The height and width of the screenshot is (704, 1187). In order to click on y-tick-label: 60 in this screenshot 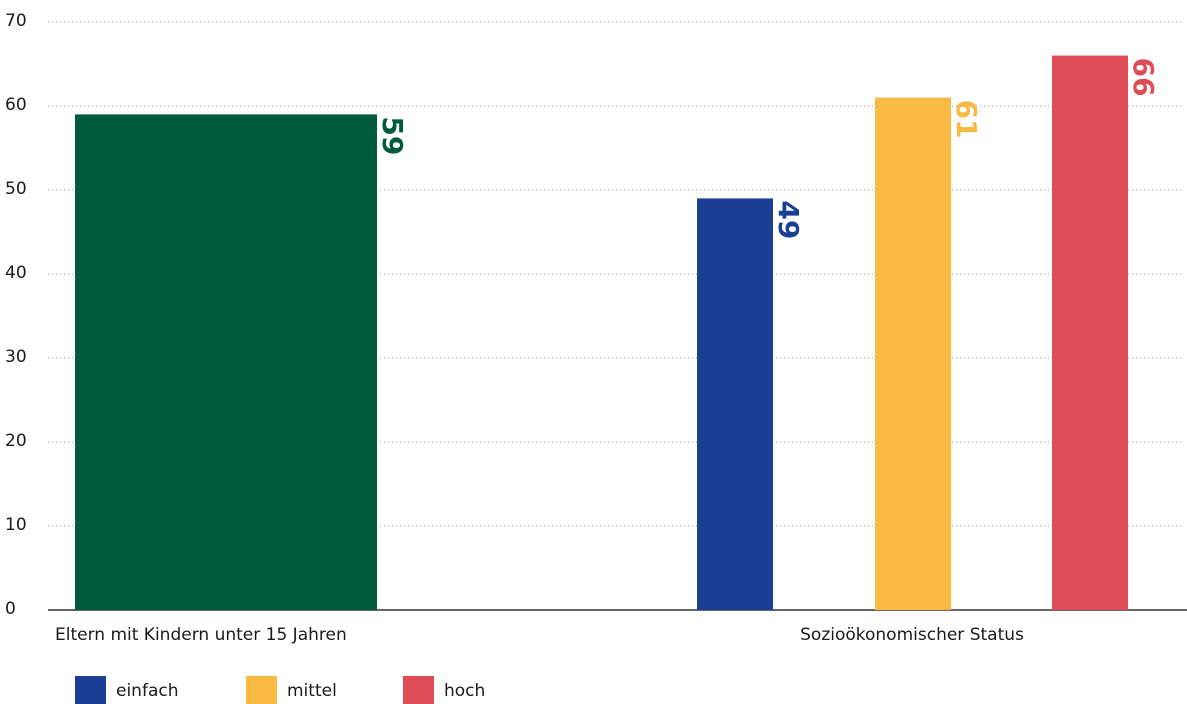, I will do `click(16, 105)`.